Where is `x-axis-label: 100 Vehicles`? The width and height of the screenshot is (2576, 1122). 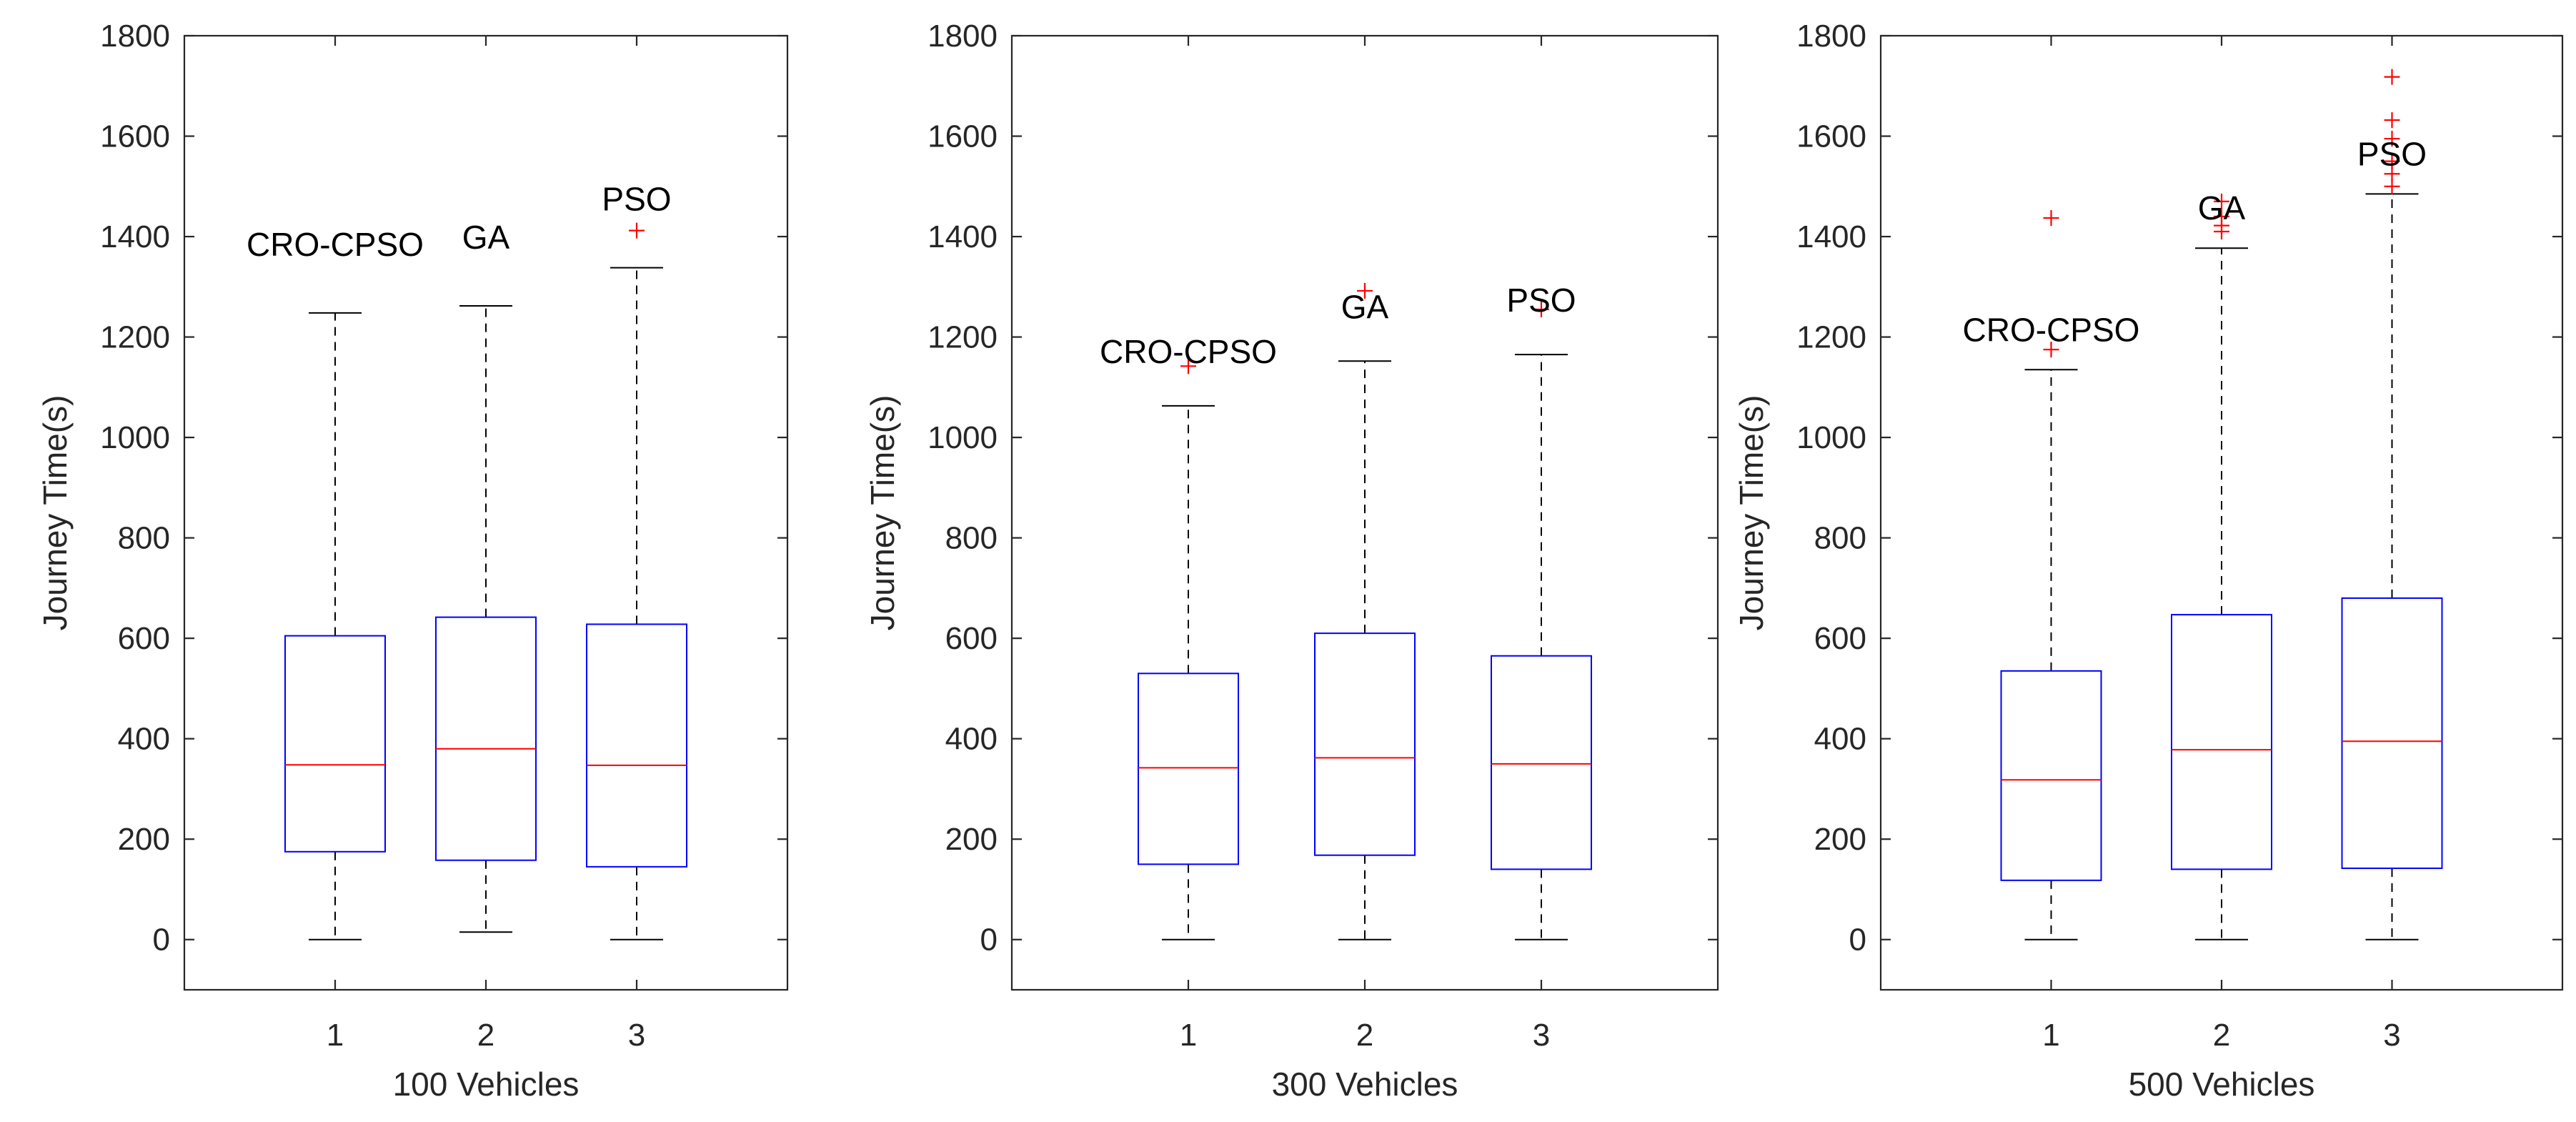
x-axis-label: 100 Vehicles is located at coordinates (486, 1084).